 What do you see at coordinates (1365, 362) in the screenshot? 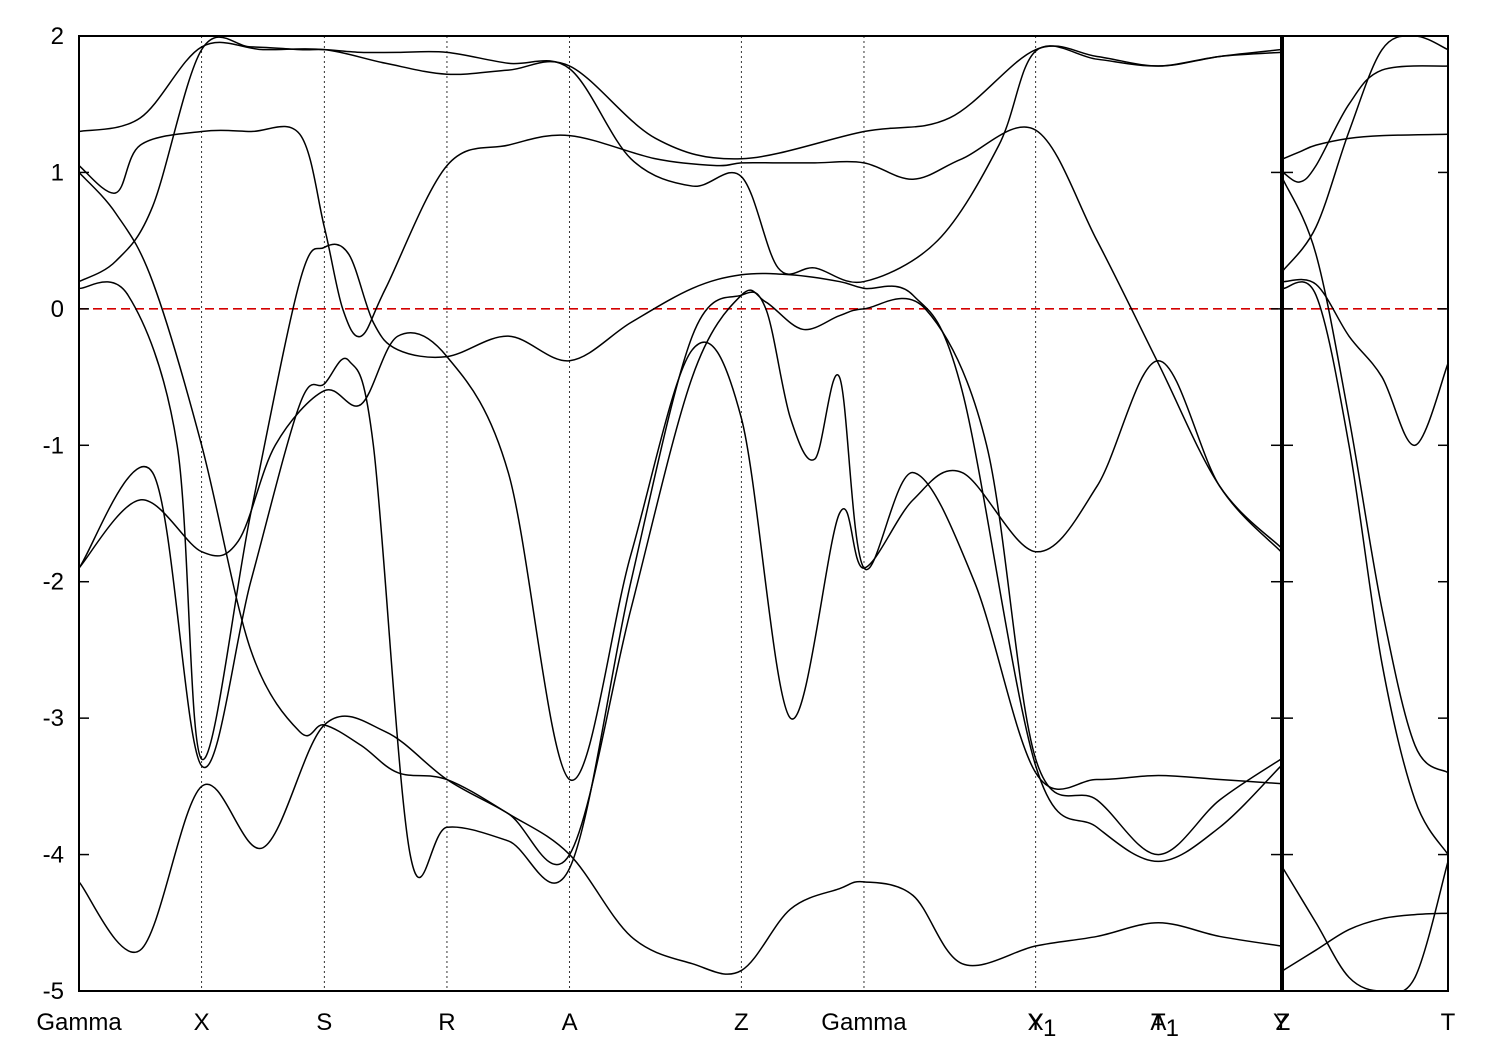
I see `band-c4` at bounding box center [1365, 362].